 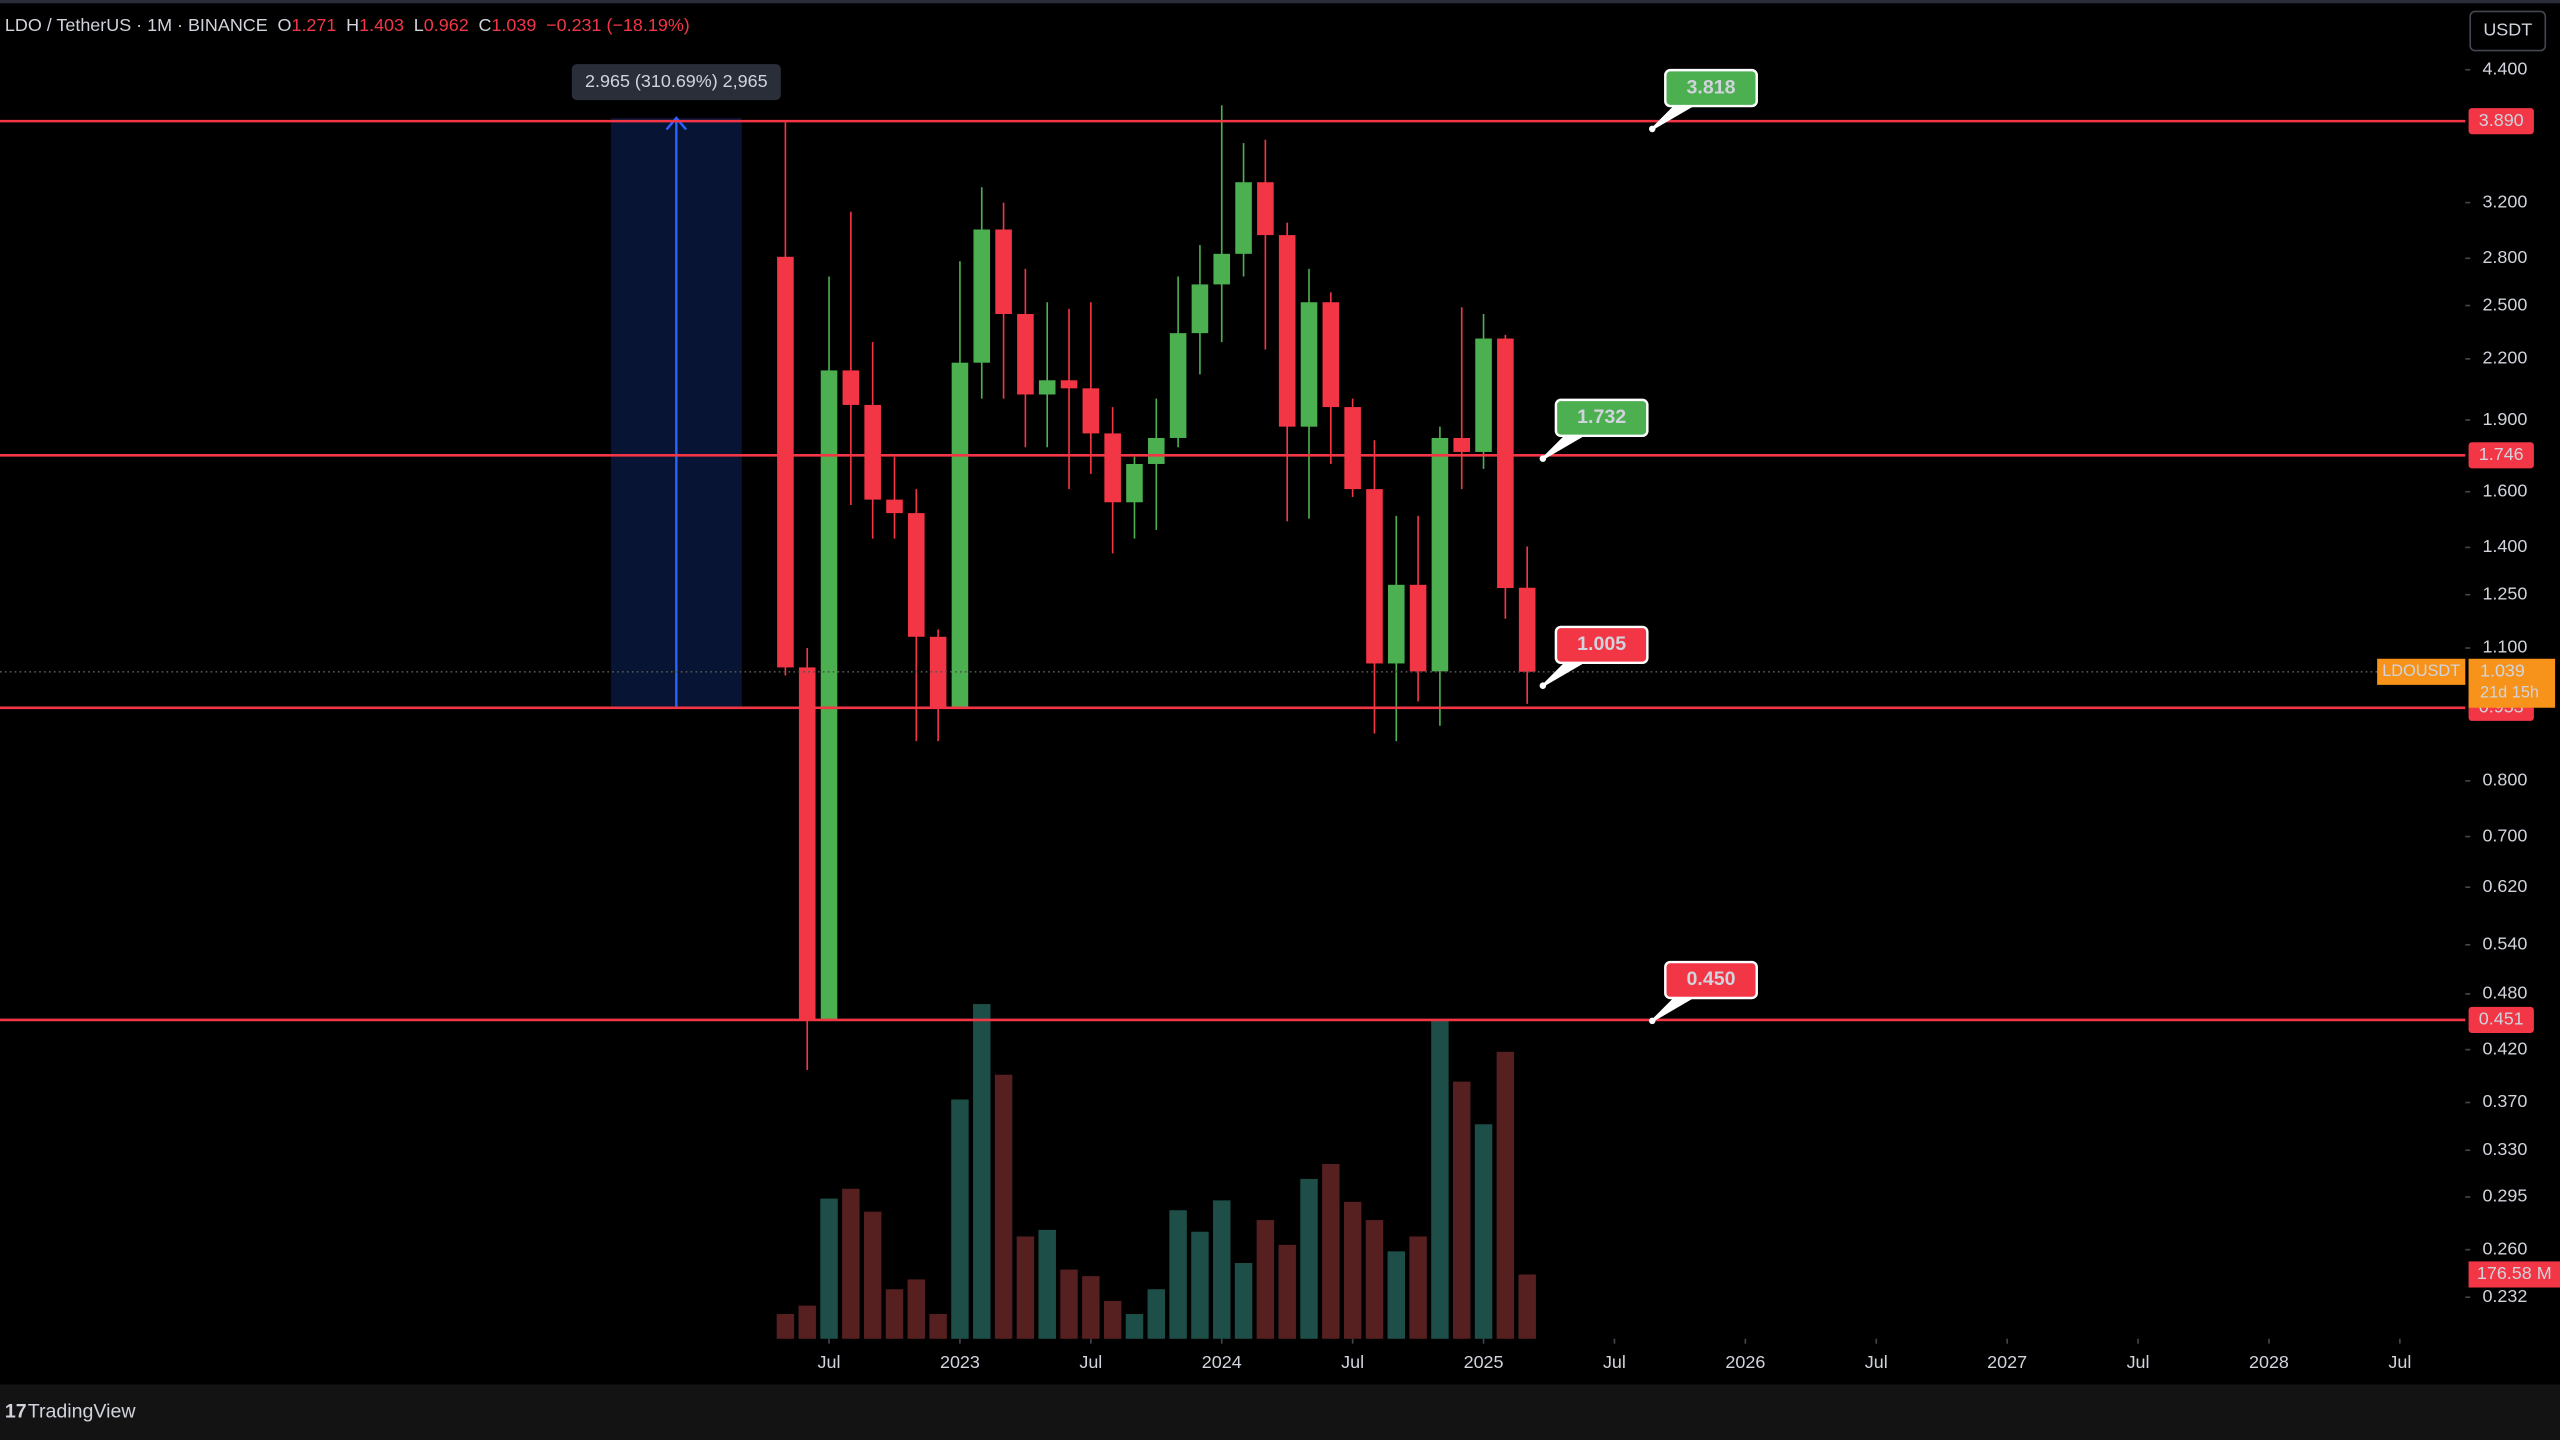 What do you see at coordinates (1280, 1412) in the screenshot?
I see `footer` at bounding box center [1280, 1412].